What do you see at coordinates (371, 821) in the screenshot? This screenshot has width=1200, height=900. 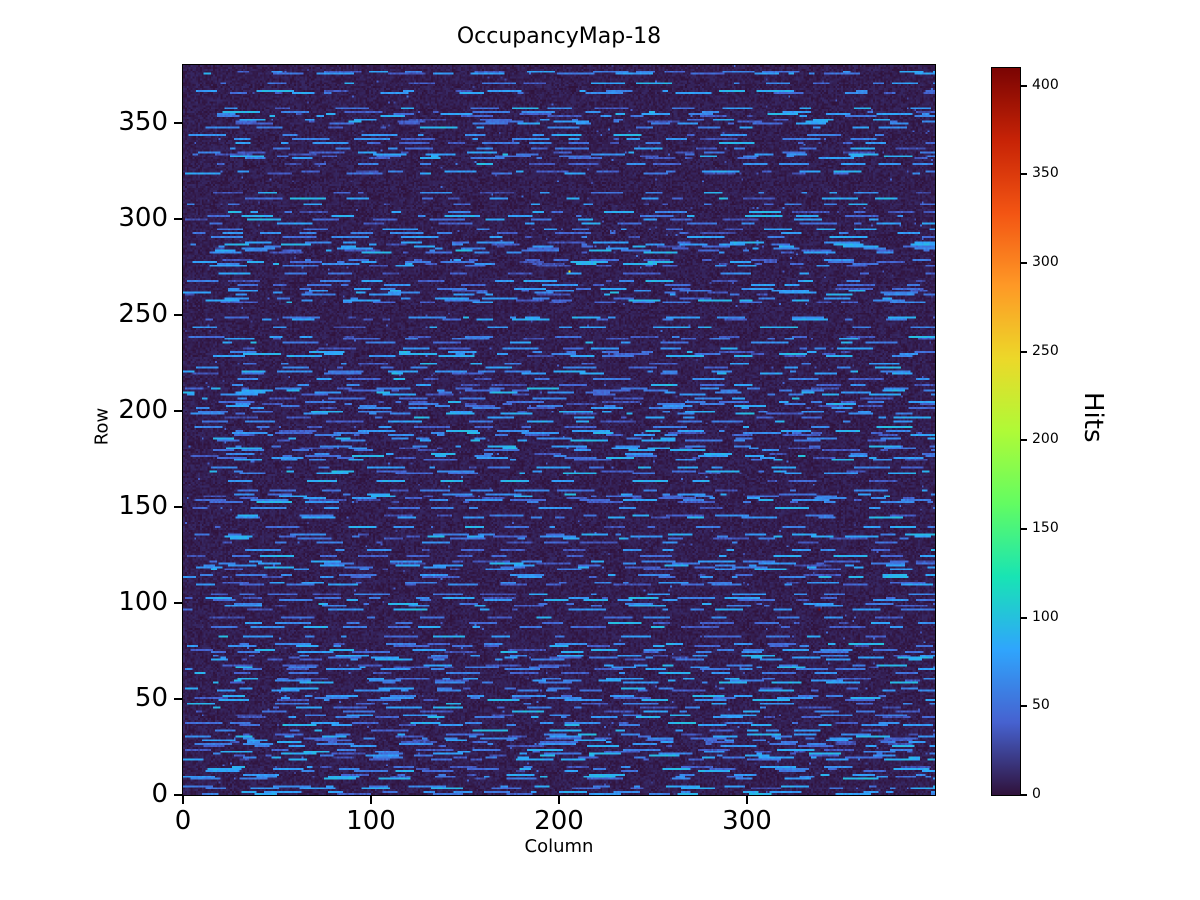 I see `x-tick-label: 100` at bounding box center [371, 821].